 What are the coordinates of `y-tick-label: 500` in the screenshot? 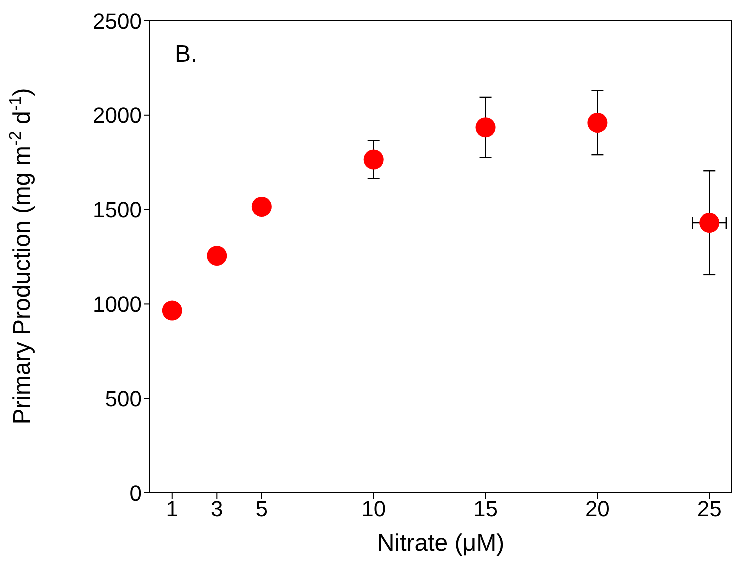 It's located at (123, 399).